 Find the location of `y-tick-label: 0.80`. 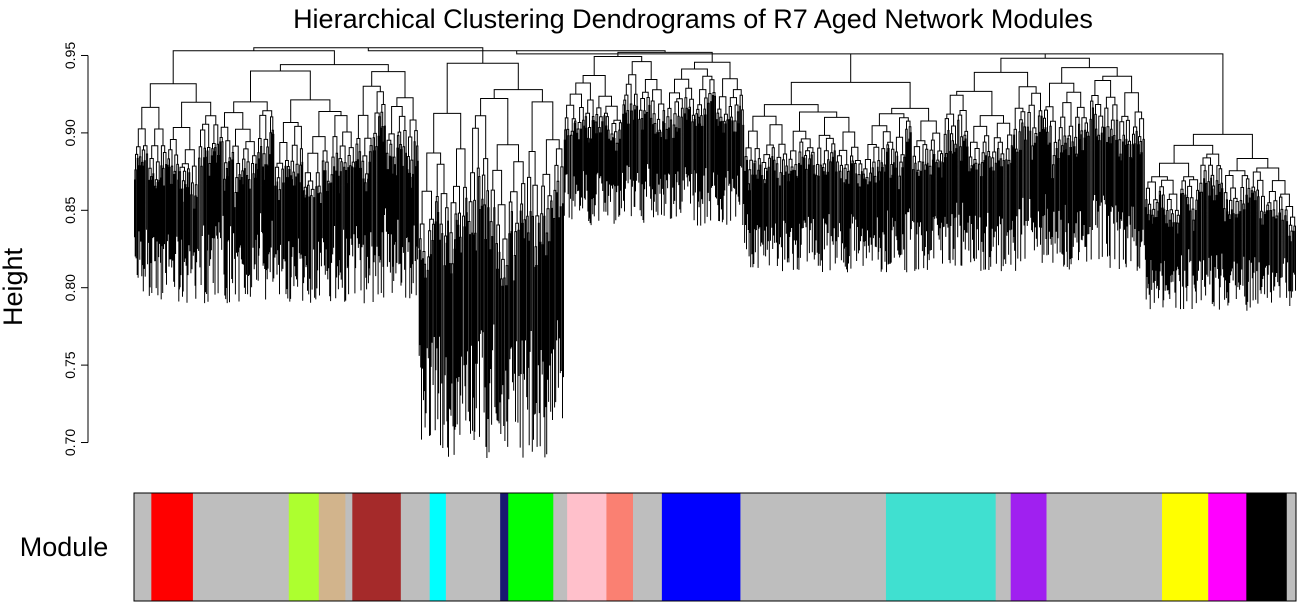

y-tick-label: 0.80 is located at coordinates (70, 287).